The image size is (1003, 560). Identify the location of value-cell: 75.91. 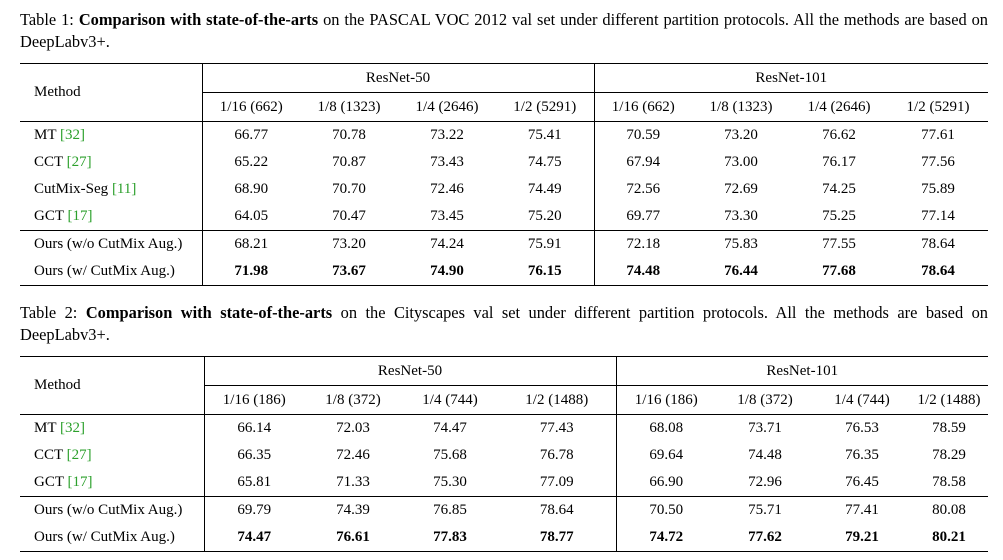
(545, 244).